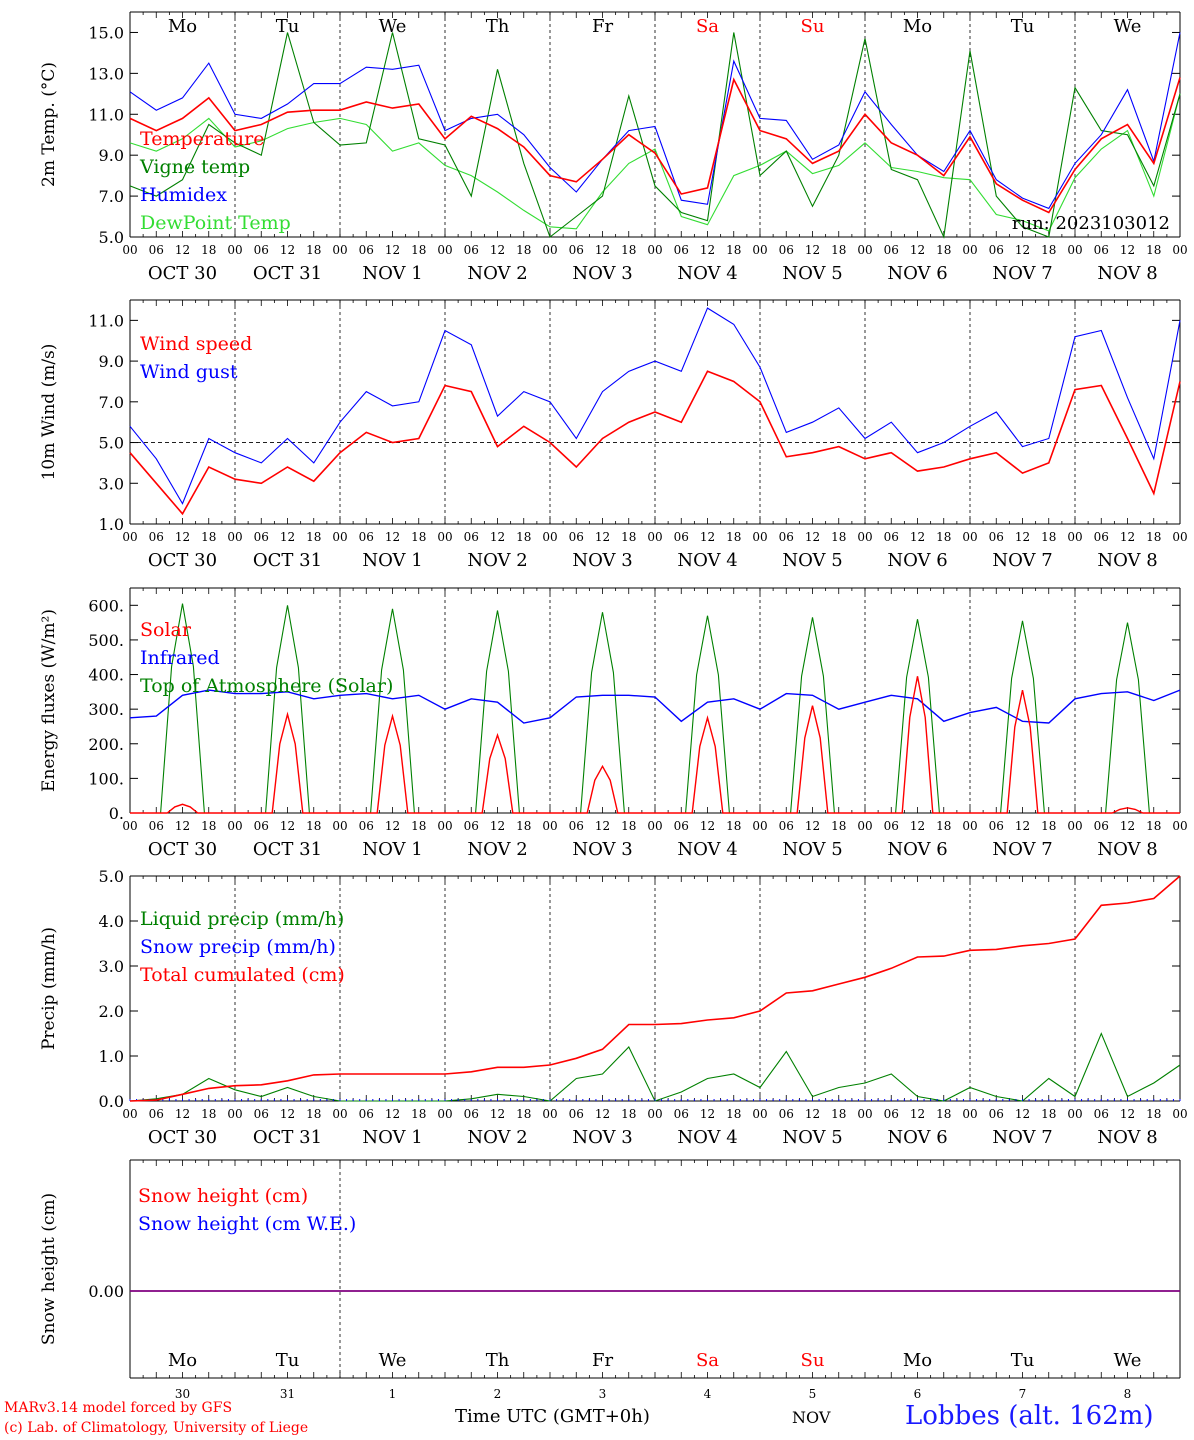 The image size is (1194, 1440). I want to click on run-label: run: 2023103012, so click(1091, 223).